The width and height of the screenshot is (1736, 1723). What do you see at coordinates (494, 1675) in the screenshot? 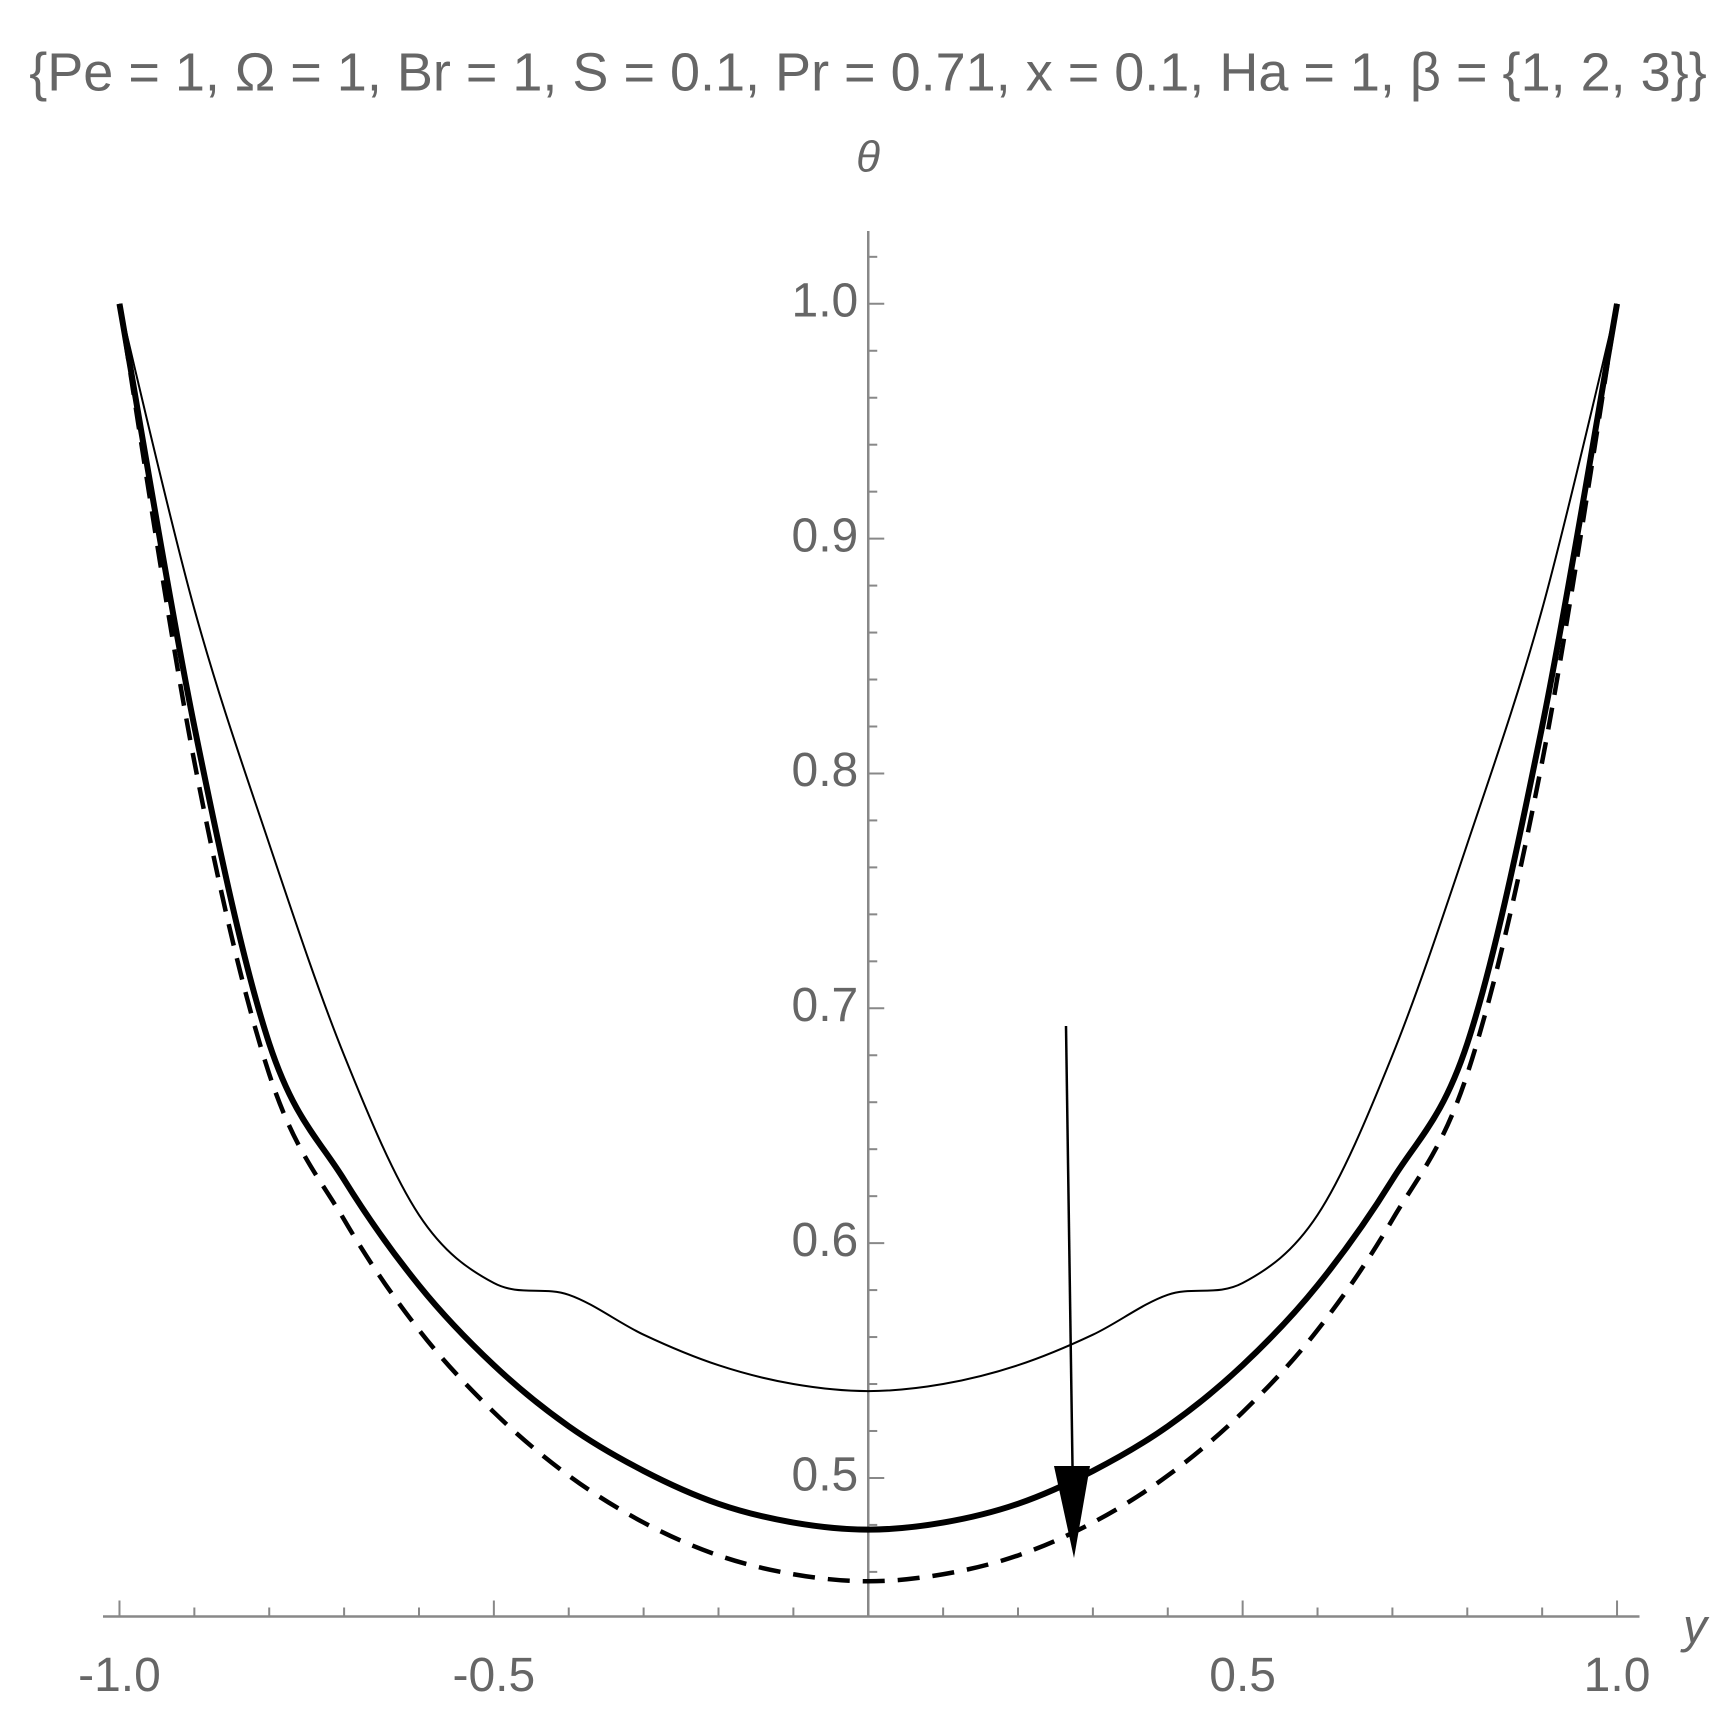
I see `x-tick-label: -0.5` at bounding box center [494, 1675].